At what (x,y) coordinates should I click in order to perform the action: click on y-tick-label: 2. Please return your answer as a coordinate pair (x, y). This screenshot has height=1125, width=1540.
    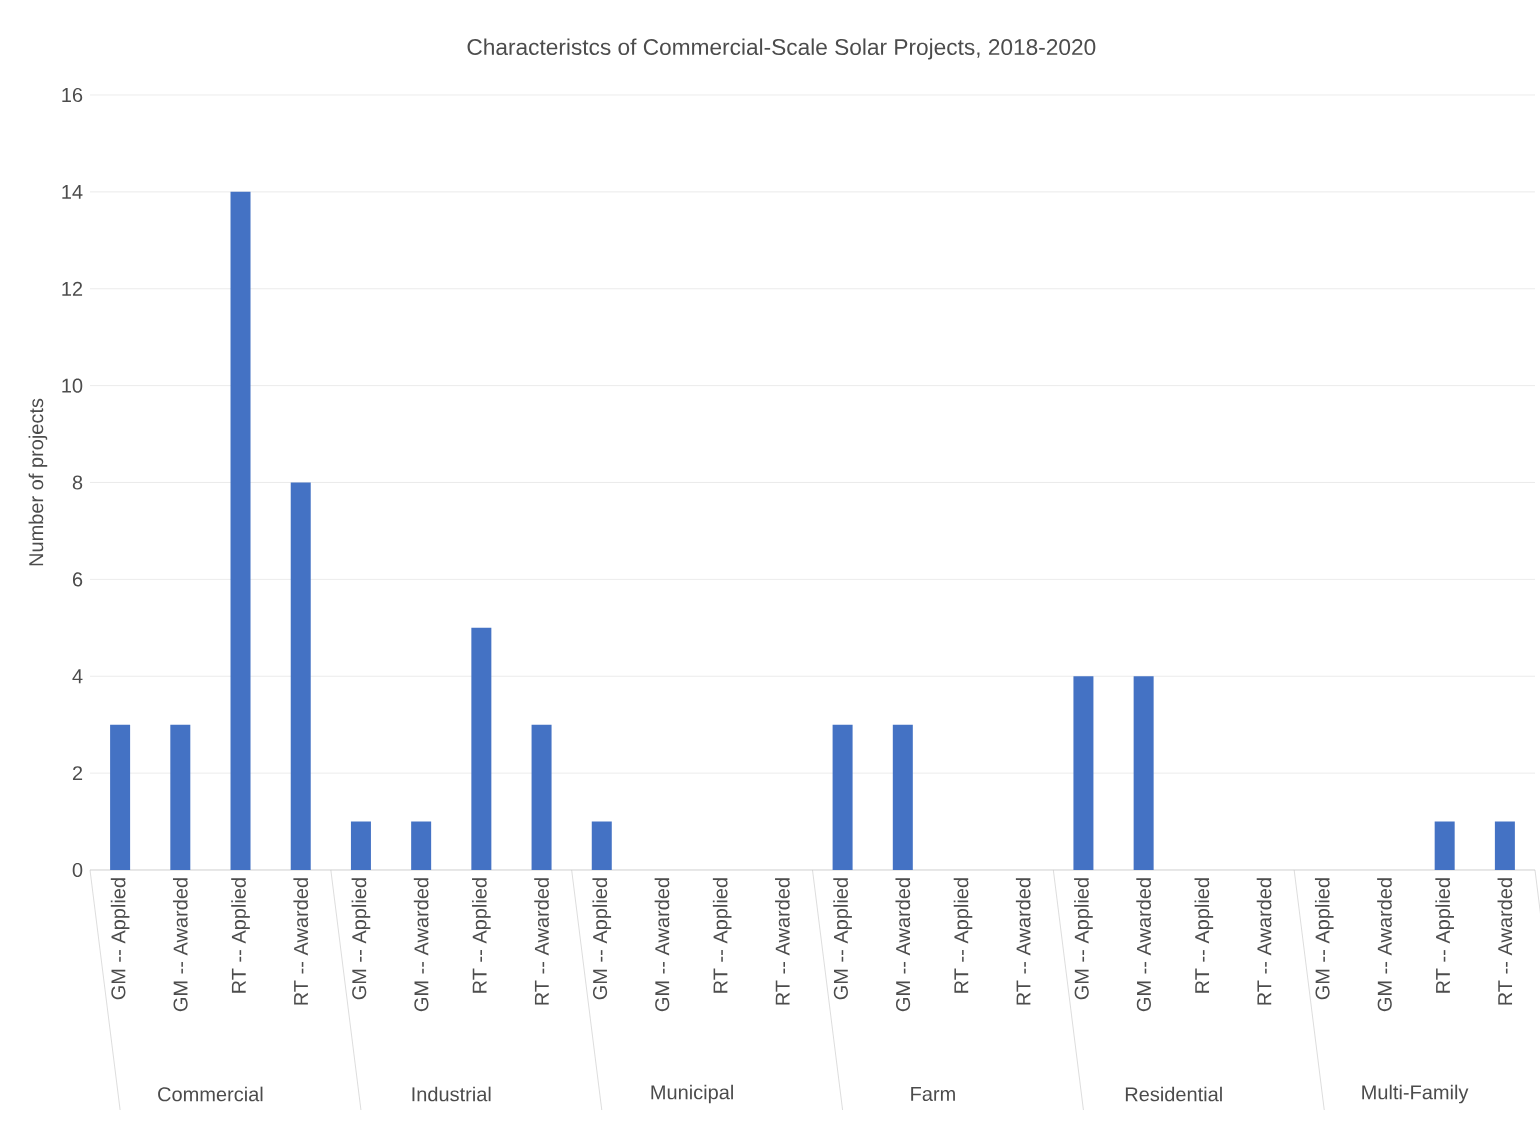
    Looking at the image, I should click on (77, 773).